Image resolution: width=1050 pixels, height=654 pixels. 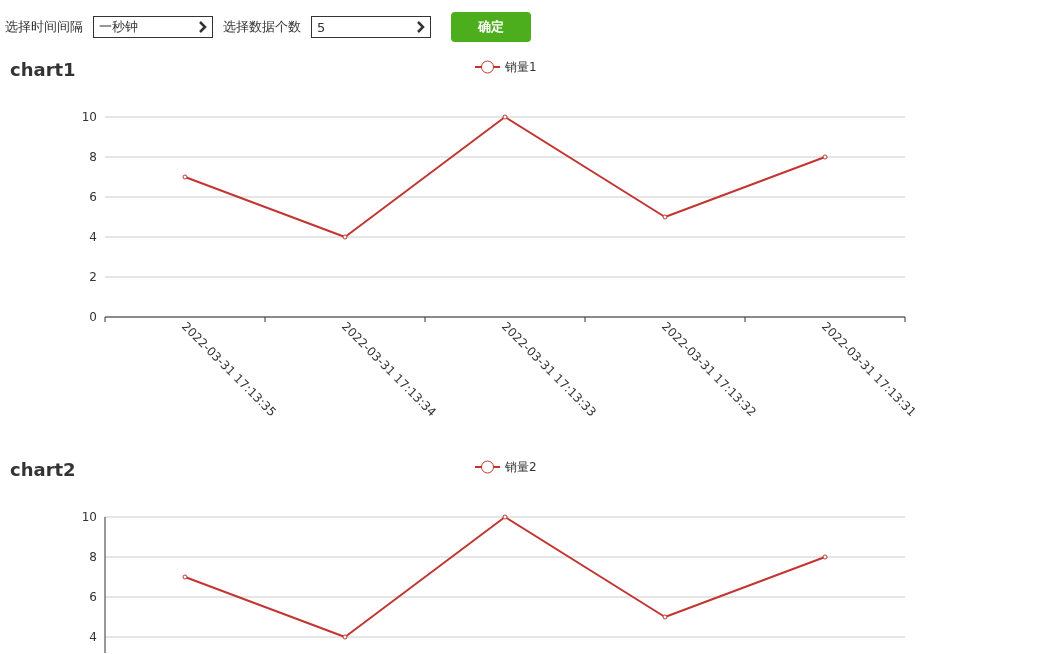 I want to click on y-tick-label: 0, so click(x=93, y=317).